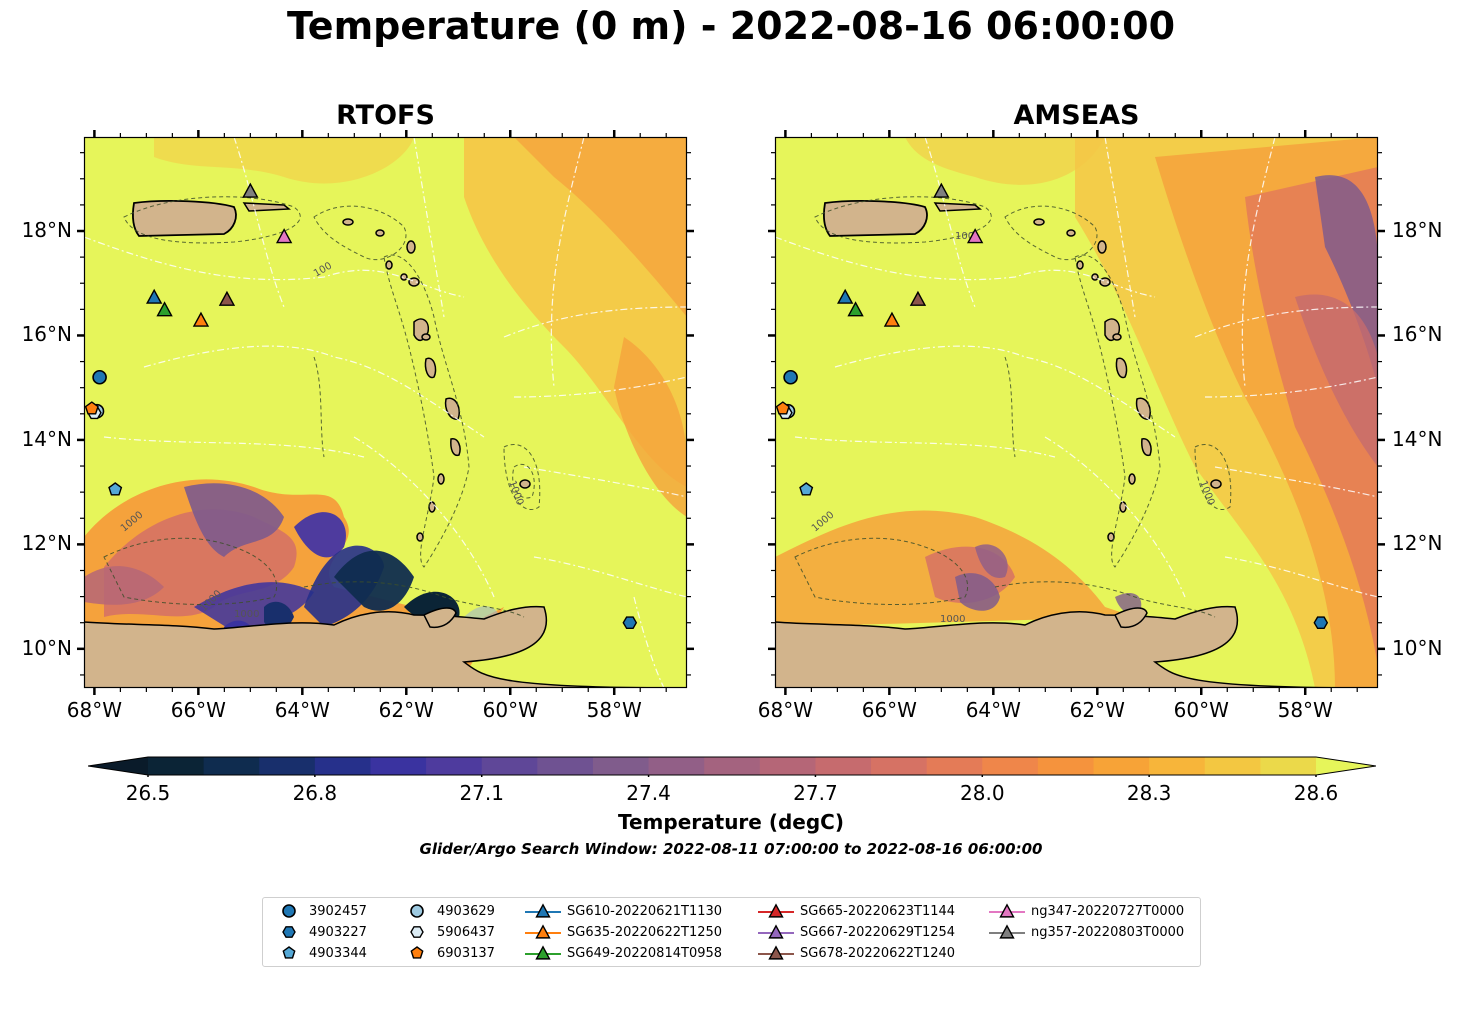 Image resolution: width=1462 pixels, height=1014 pixels. Describe the element at coordinates (982, 793) in the screenshot. I see `colorbar-tick-label: 28.0` at that location.